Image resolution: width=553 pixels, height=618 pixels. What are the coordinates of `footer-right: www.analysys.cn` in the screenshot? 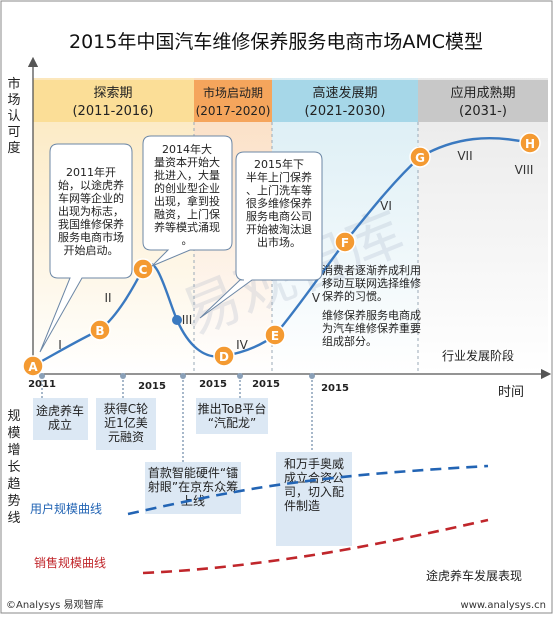 It's located at (503, 605).